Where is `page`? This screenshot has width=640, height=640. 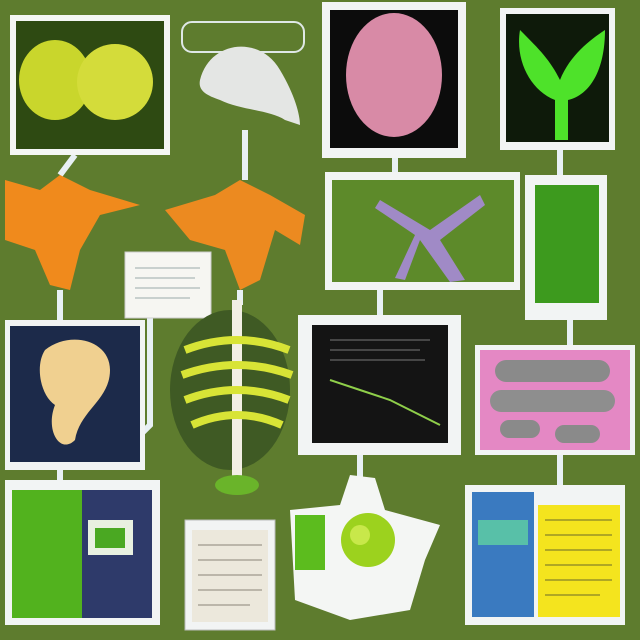
page is located at coordinates (230, 576).